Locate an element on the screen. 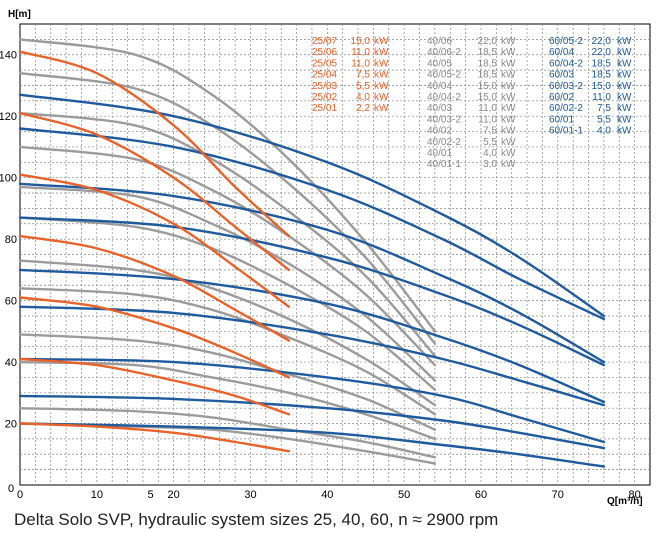 The height and width of the screenshot is (533, 669). x-axis-ticks: 0 10 5 20 30 40 50 60 70 80 is located at coordinates (329, 495).